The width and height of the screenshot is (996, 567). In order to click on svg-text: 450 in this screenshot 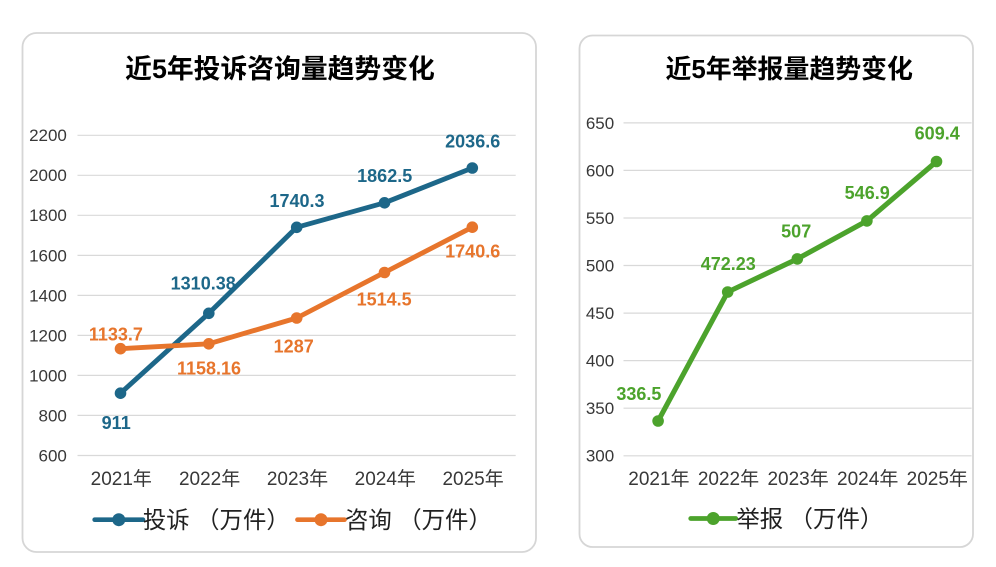, I will do `click(600, 313)`.